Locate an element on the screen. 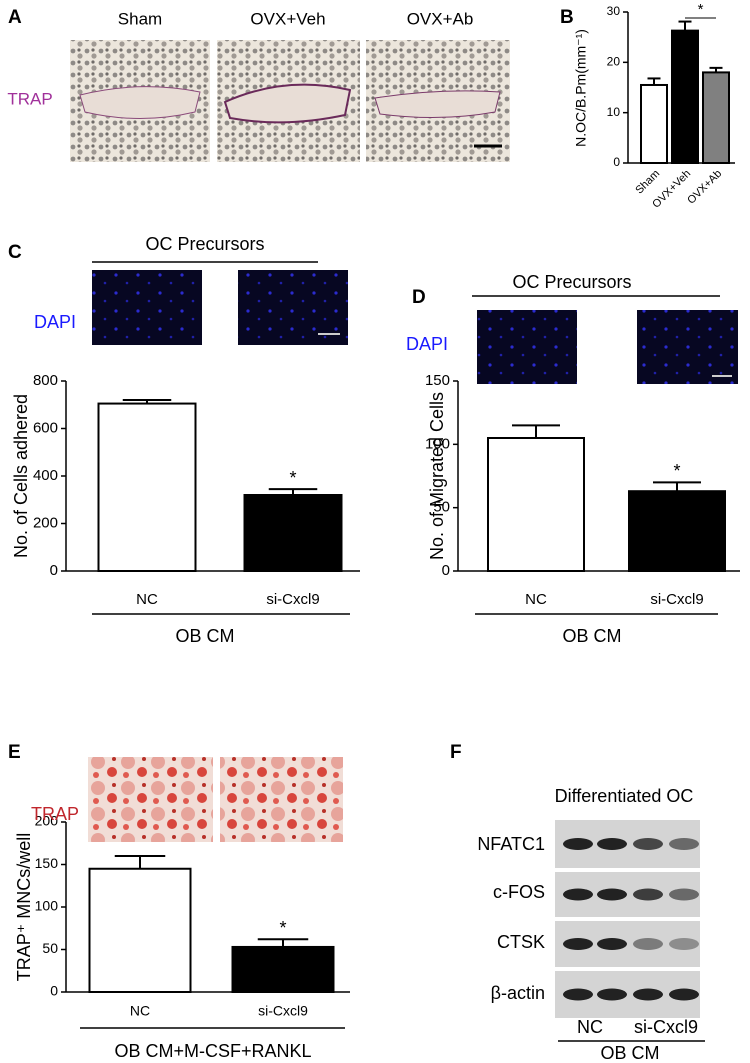 The width and height of the screenshot is (750, 1063). x-tick-label: OVX+Ab is located at coordinates (704, 187).